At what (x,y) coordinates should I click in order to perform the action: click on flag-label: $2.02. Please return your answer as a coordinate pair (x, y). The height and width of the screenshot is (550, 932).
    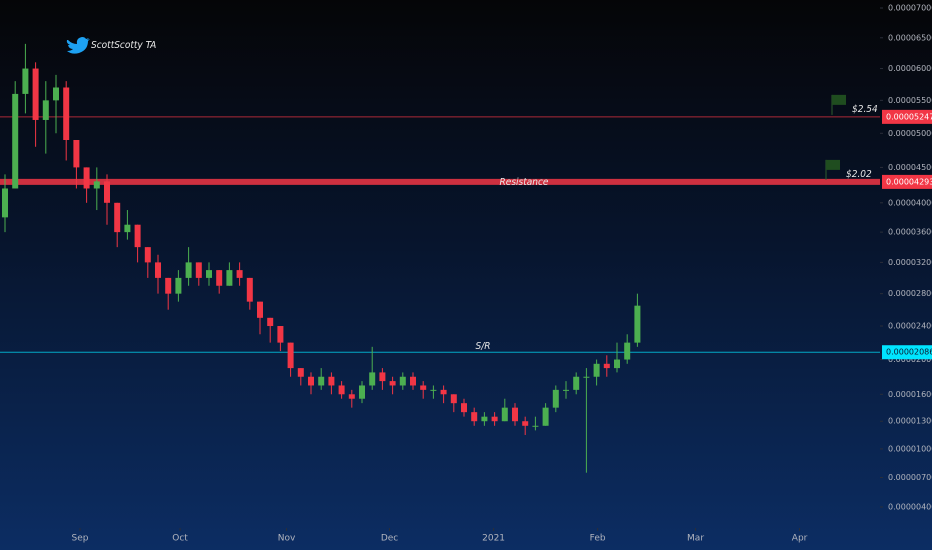
    Looking at the image, I should click on (859, 174).